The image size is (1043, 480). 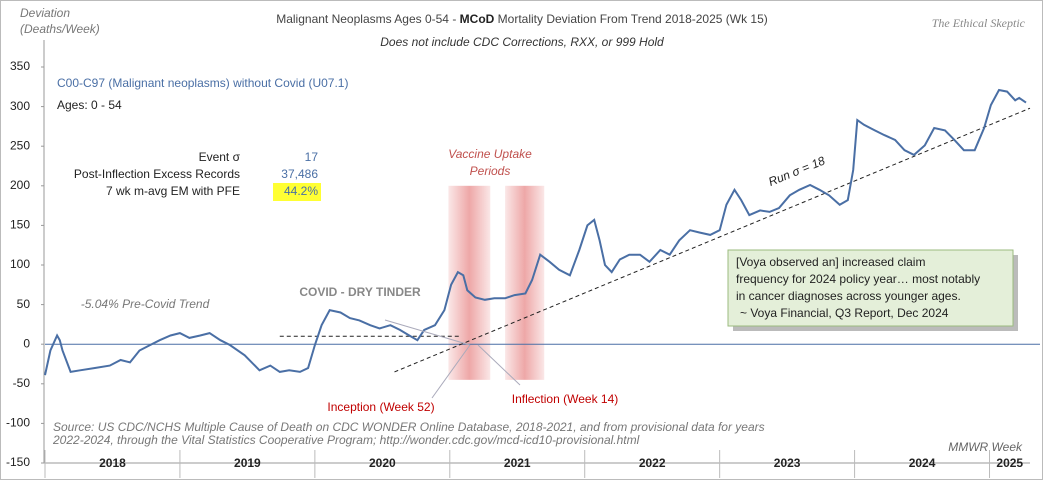 I want to click on y-tick-label: 350, so click(x=20, y=66).